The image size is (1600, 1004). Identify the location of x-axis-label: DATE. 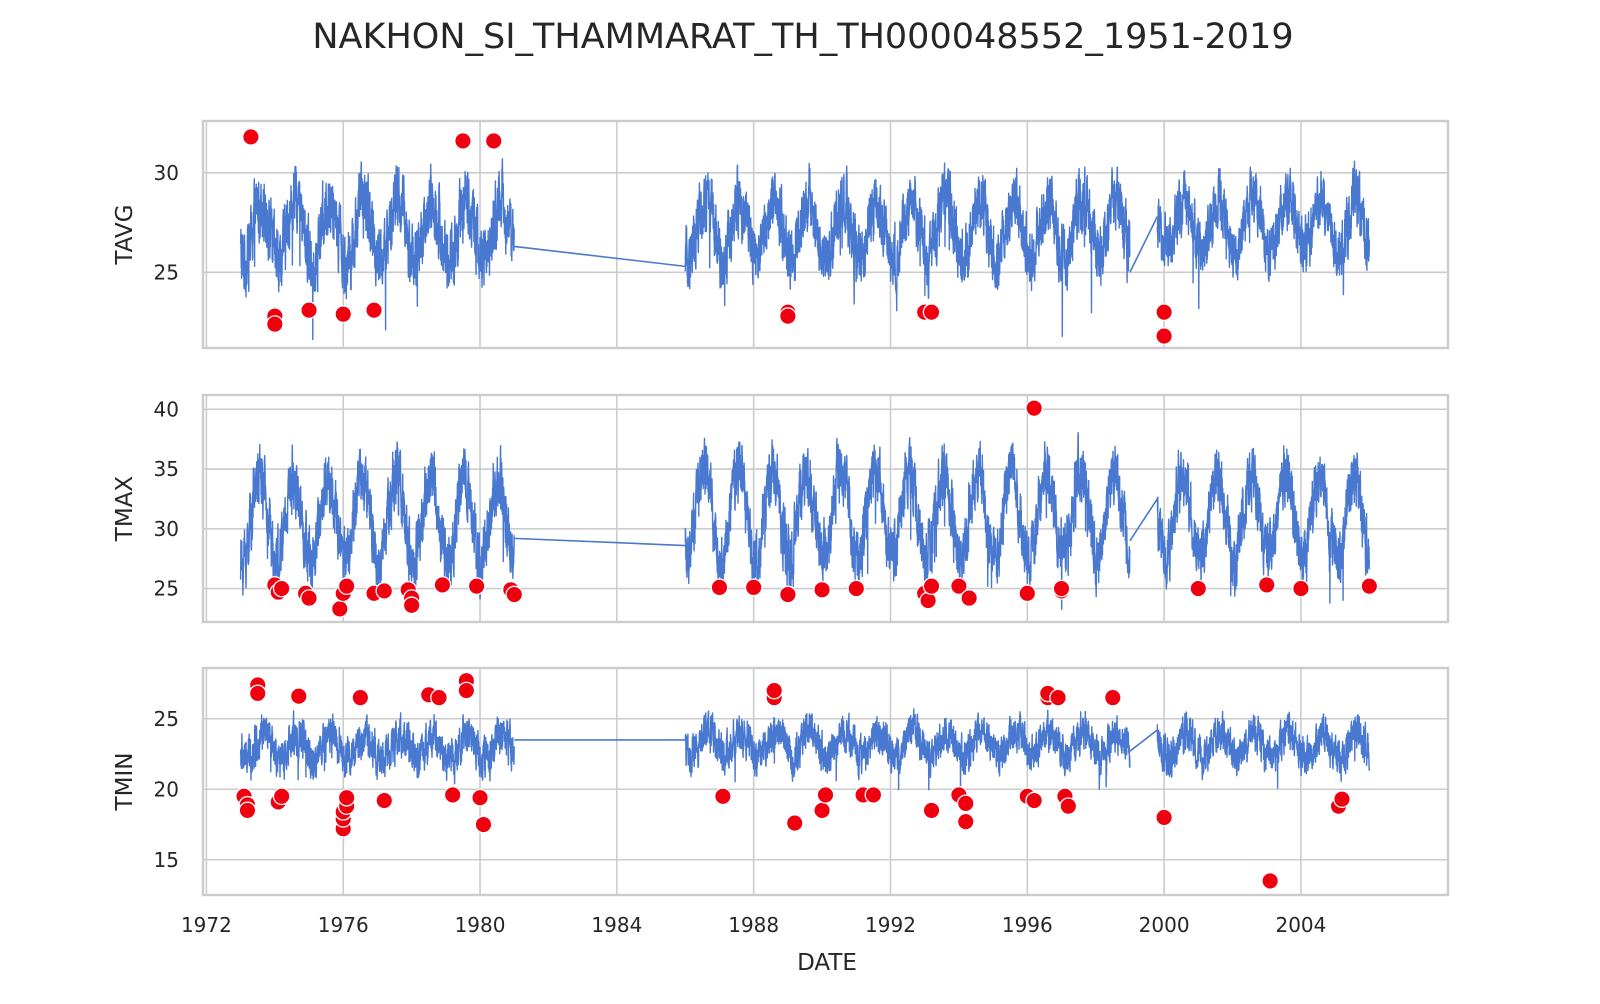
(827, 963).